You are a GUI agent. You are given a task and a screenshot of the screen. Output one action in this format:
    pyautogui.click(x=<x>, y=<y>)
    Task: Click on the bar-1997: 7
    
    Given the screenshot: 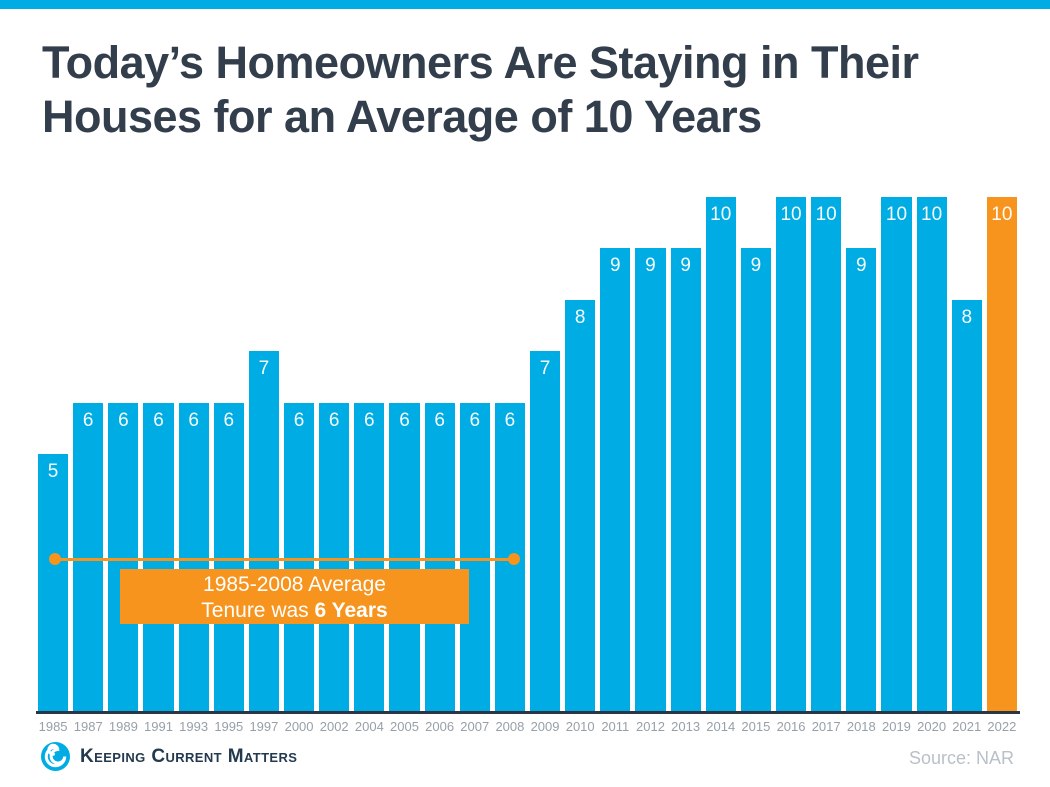 What is the action you would take?
    pyautogui.click(x=263, y=531)
    